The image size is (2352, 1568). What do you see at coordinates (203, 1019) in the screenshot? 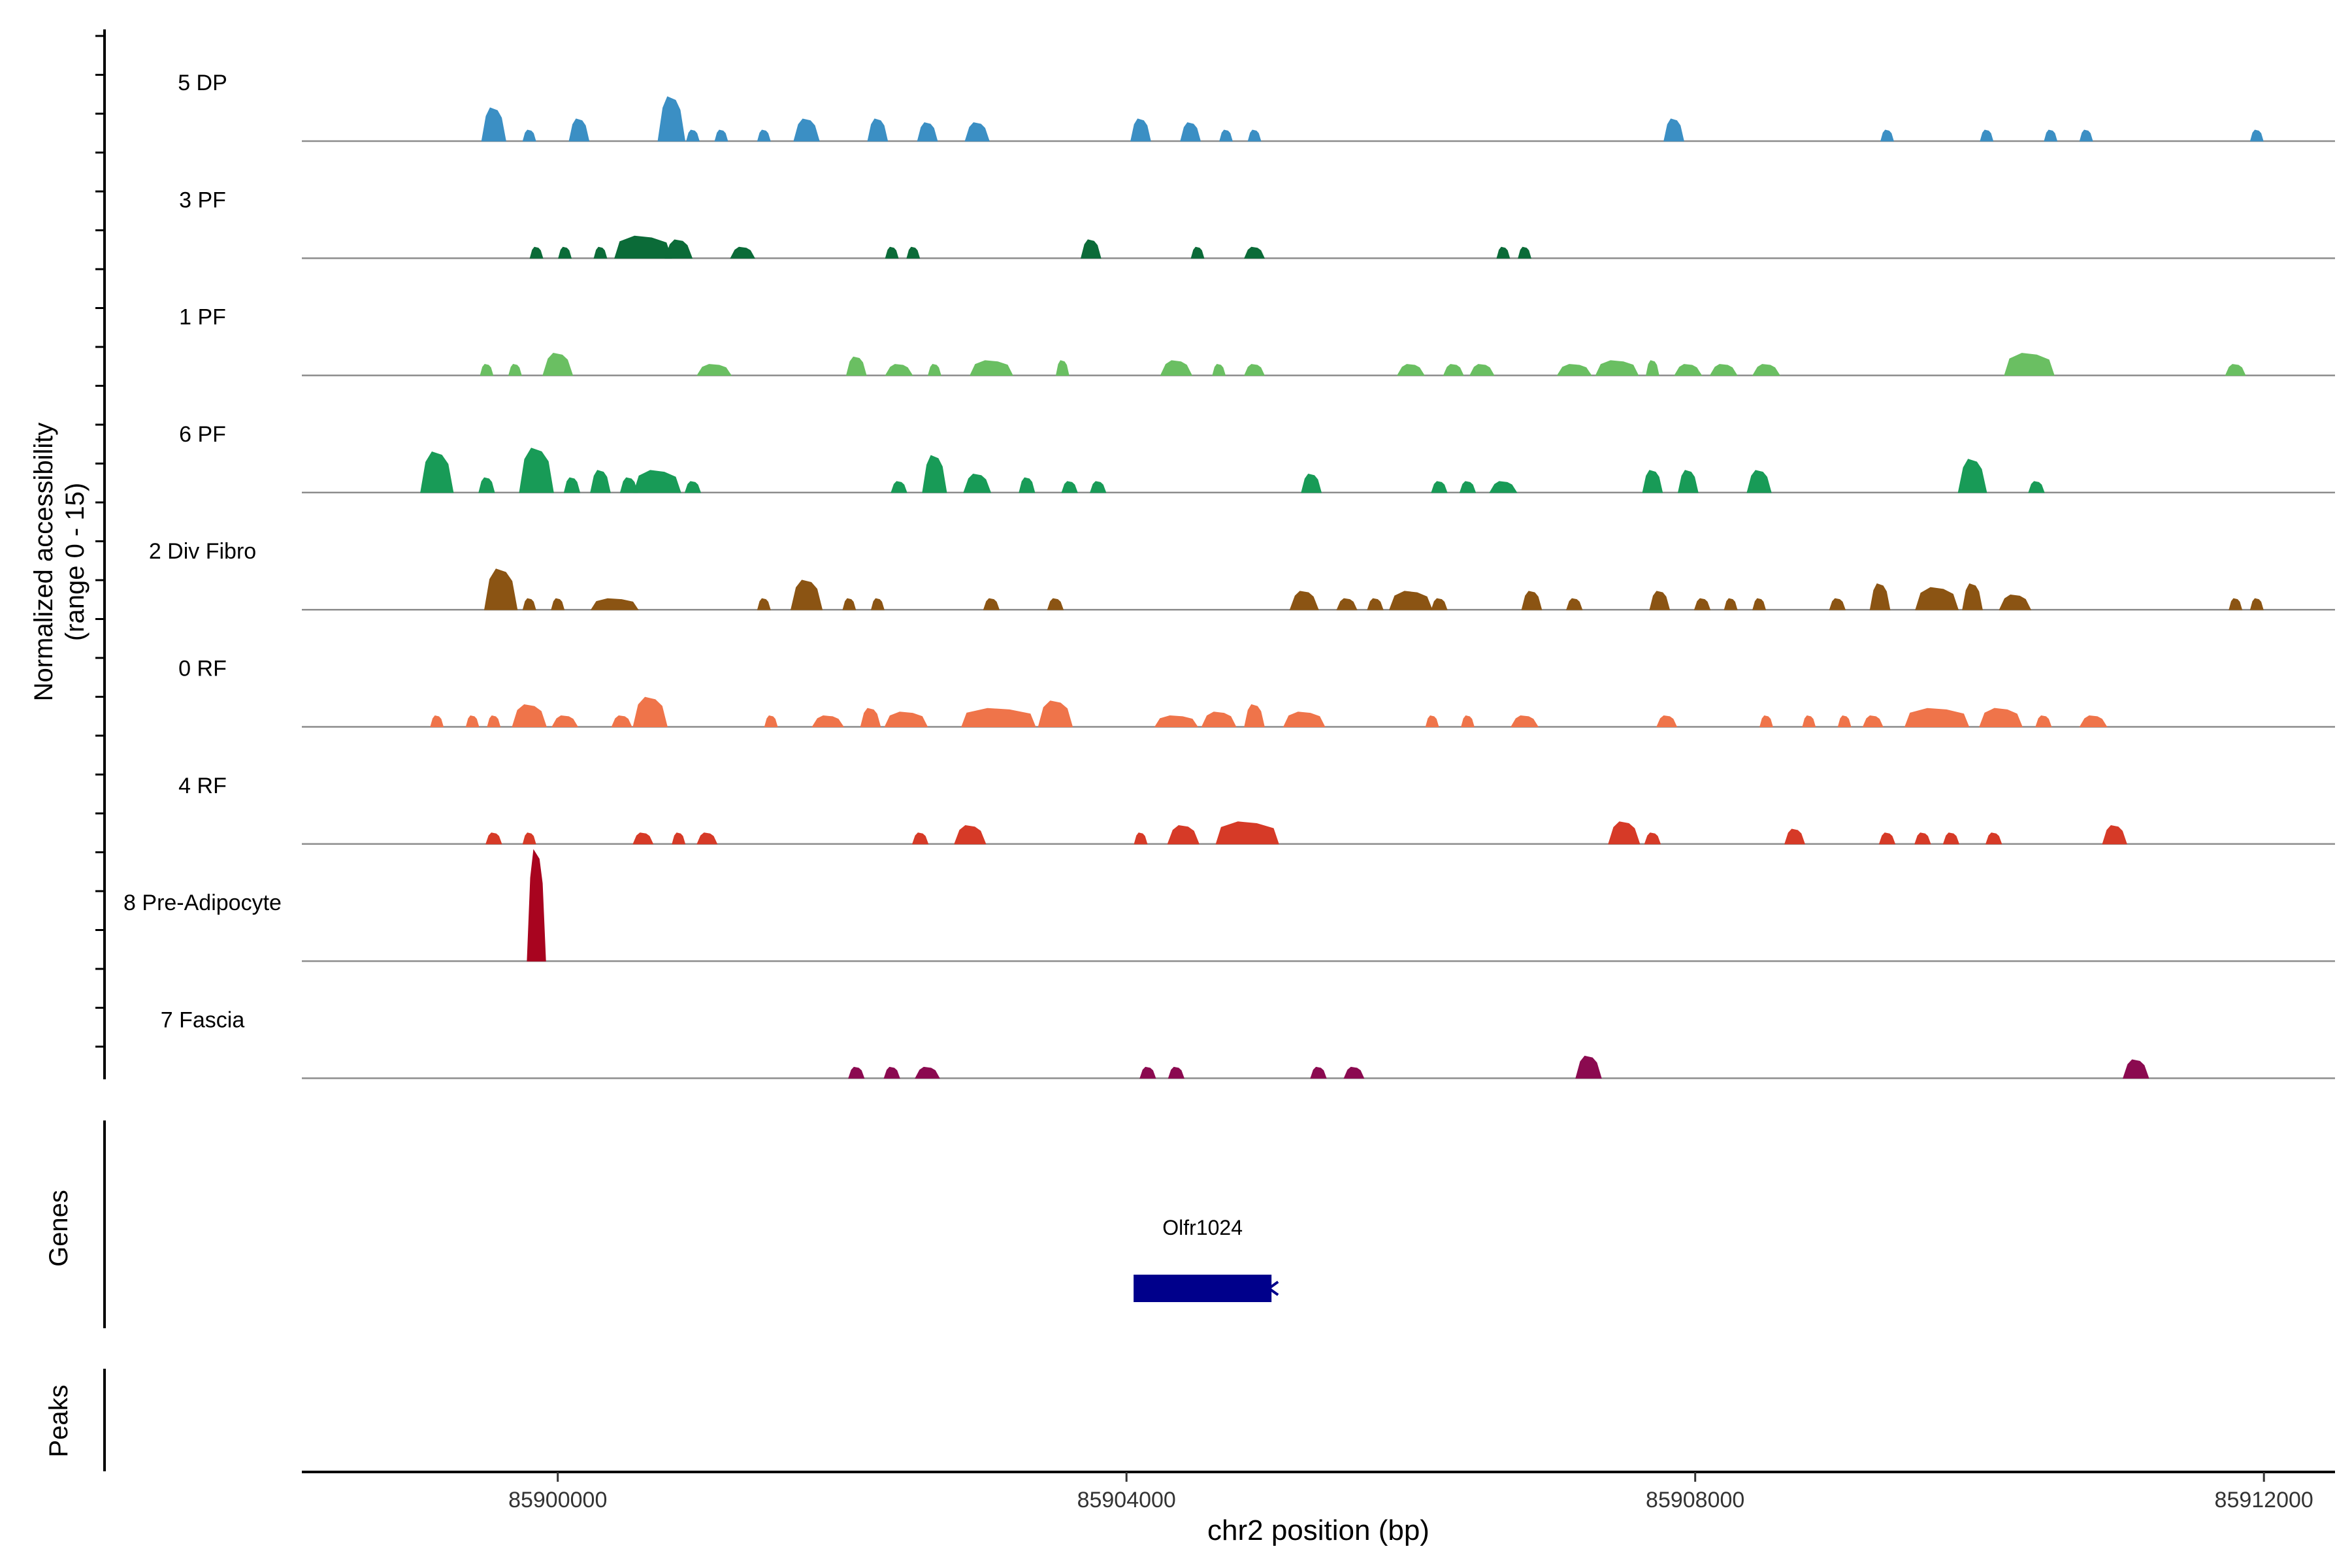
I see `track-label: 7 Fascia` at bounding box center [203, 1019].